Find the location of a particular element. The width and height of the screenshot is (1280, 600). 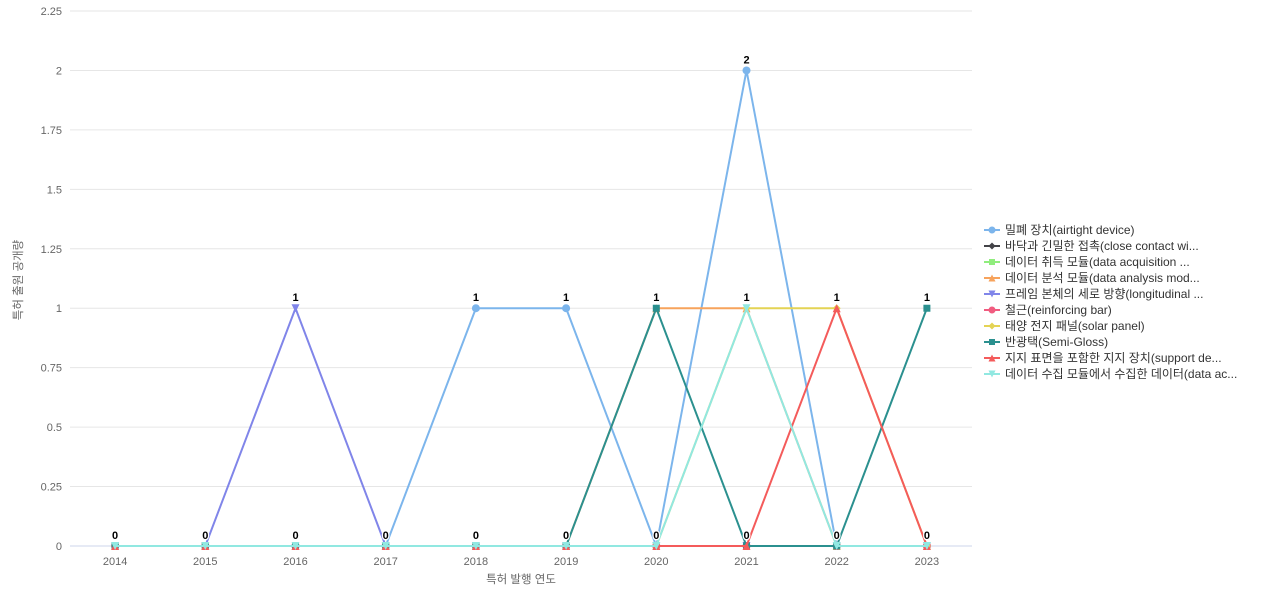

legend-item-6: 태양 전지 패널(solar panel) is located at coordinates (1110, 326).